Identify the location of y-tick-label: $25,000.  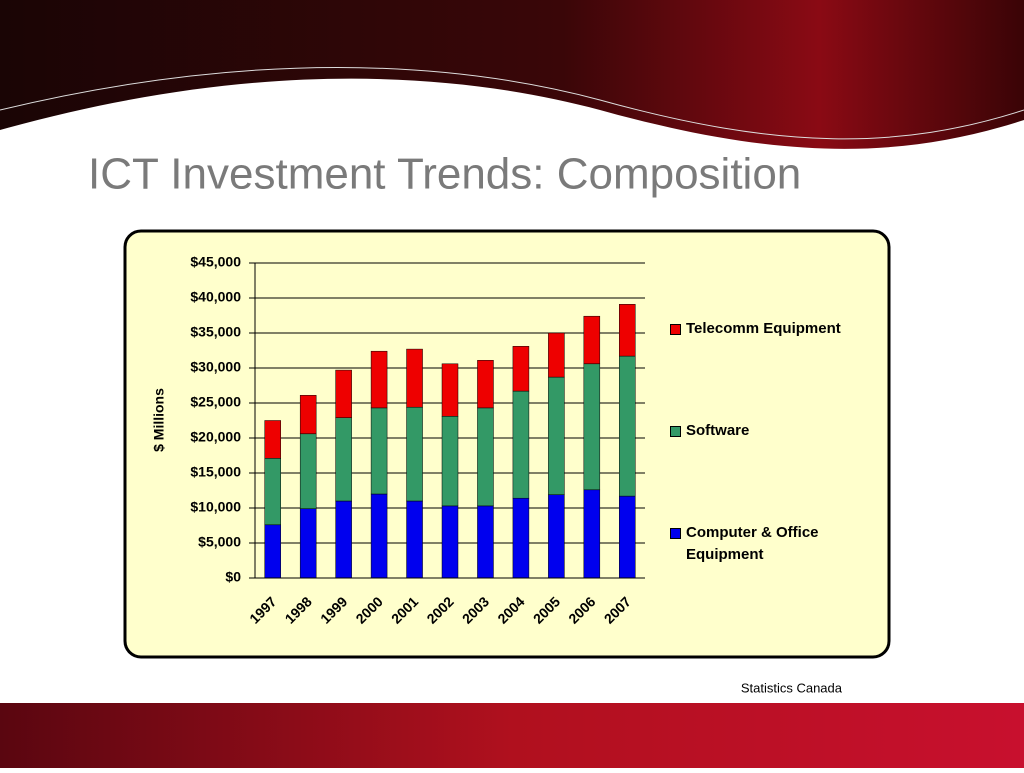
(215, 402).